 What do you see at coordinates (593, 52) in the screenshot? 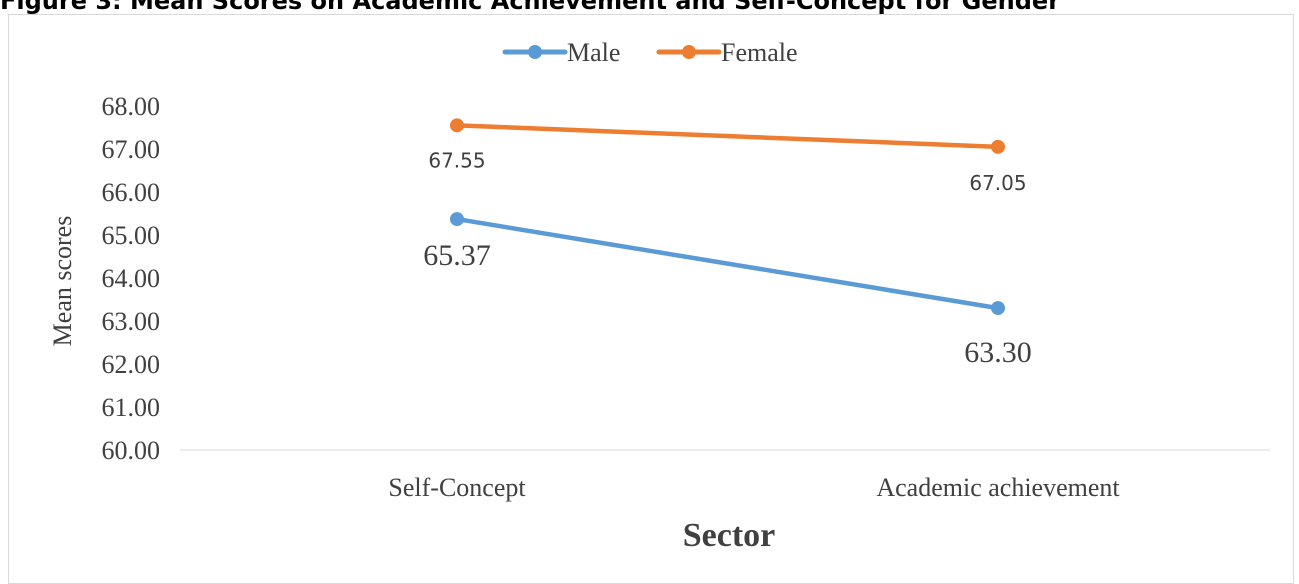
I see `legend-label-male: Male` at bounding box center [593, 52].